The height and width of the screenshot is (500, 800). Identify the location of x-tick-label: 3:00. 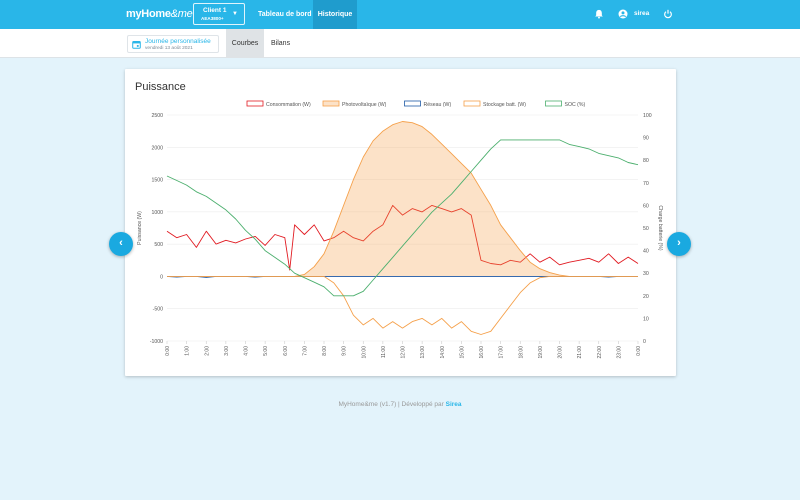
(227, 351).